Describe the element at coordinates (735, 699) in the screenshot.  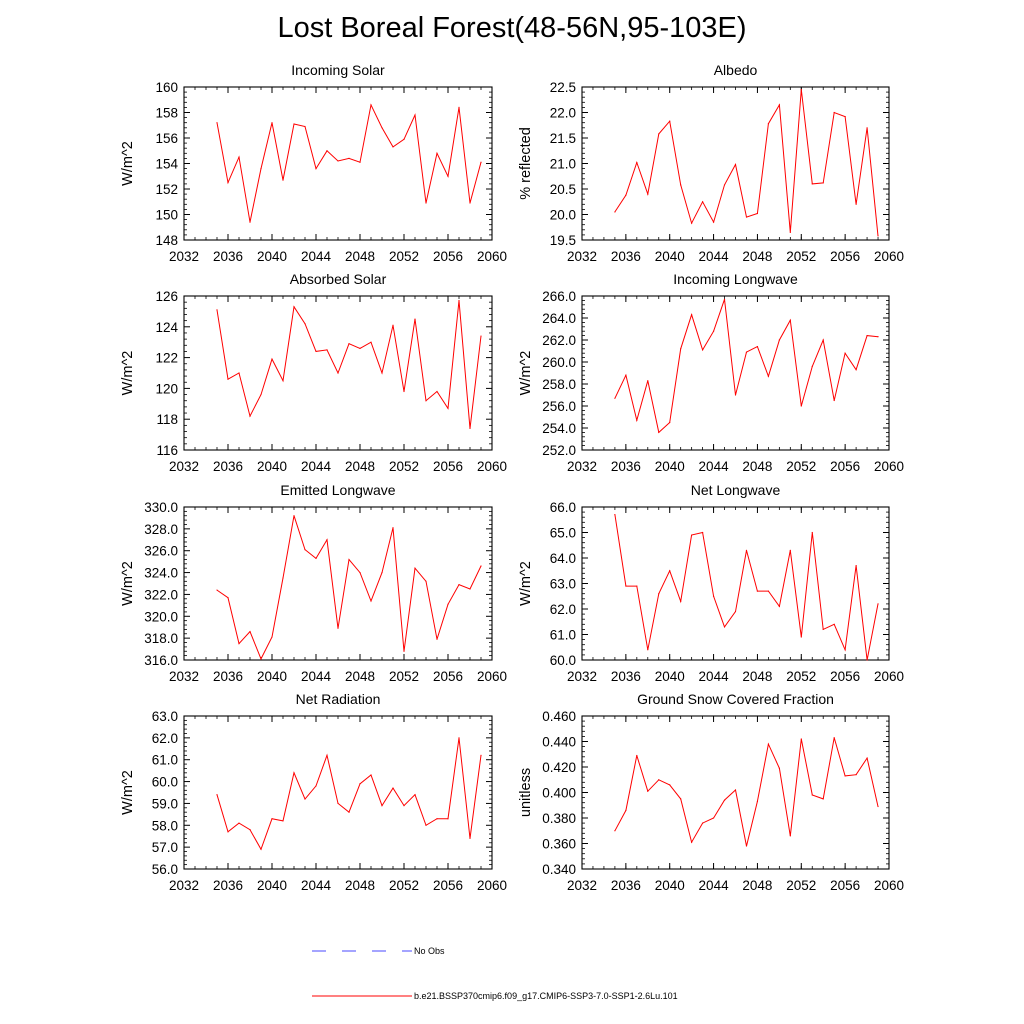
I see `chart-title: Ground Snow Covered Fraction` at that location.